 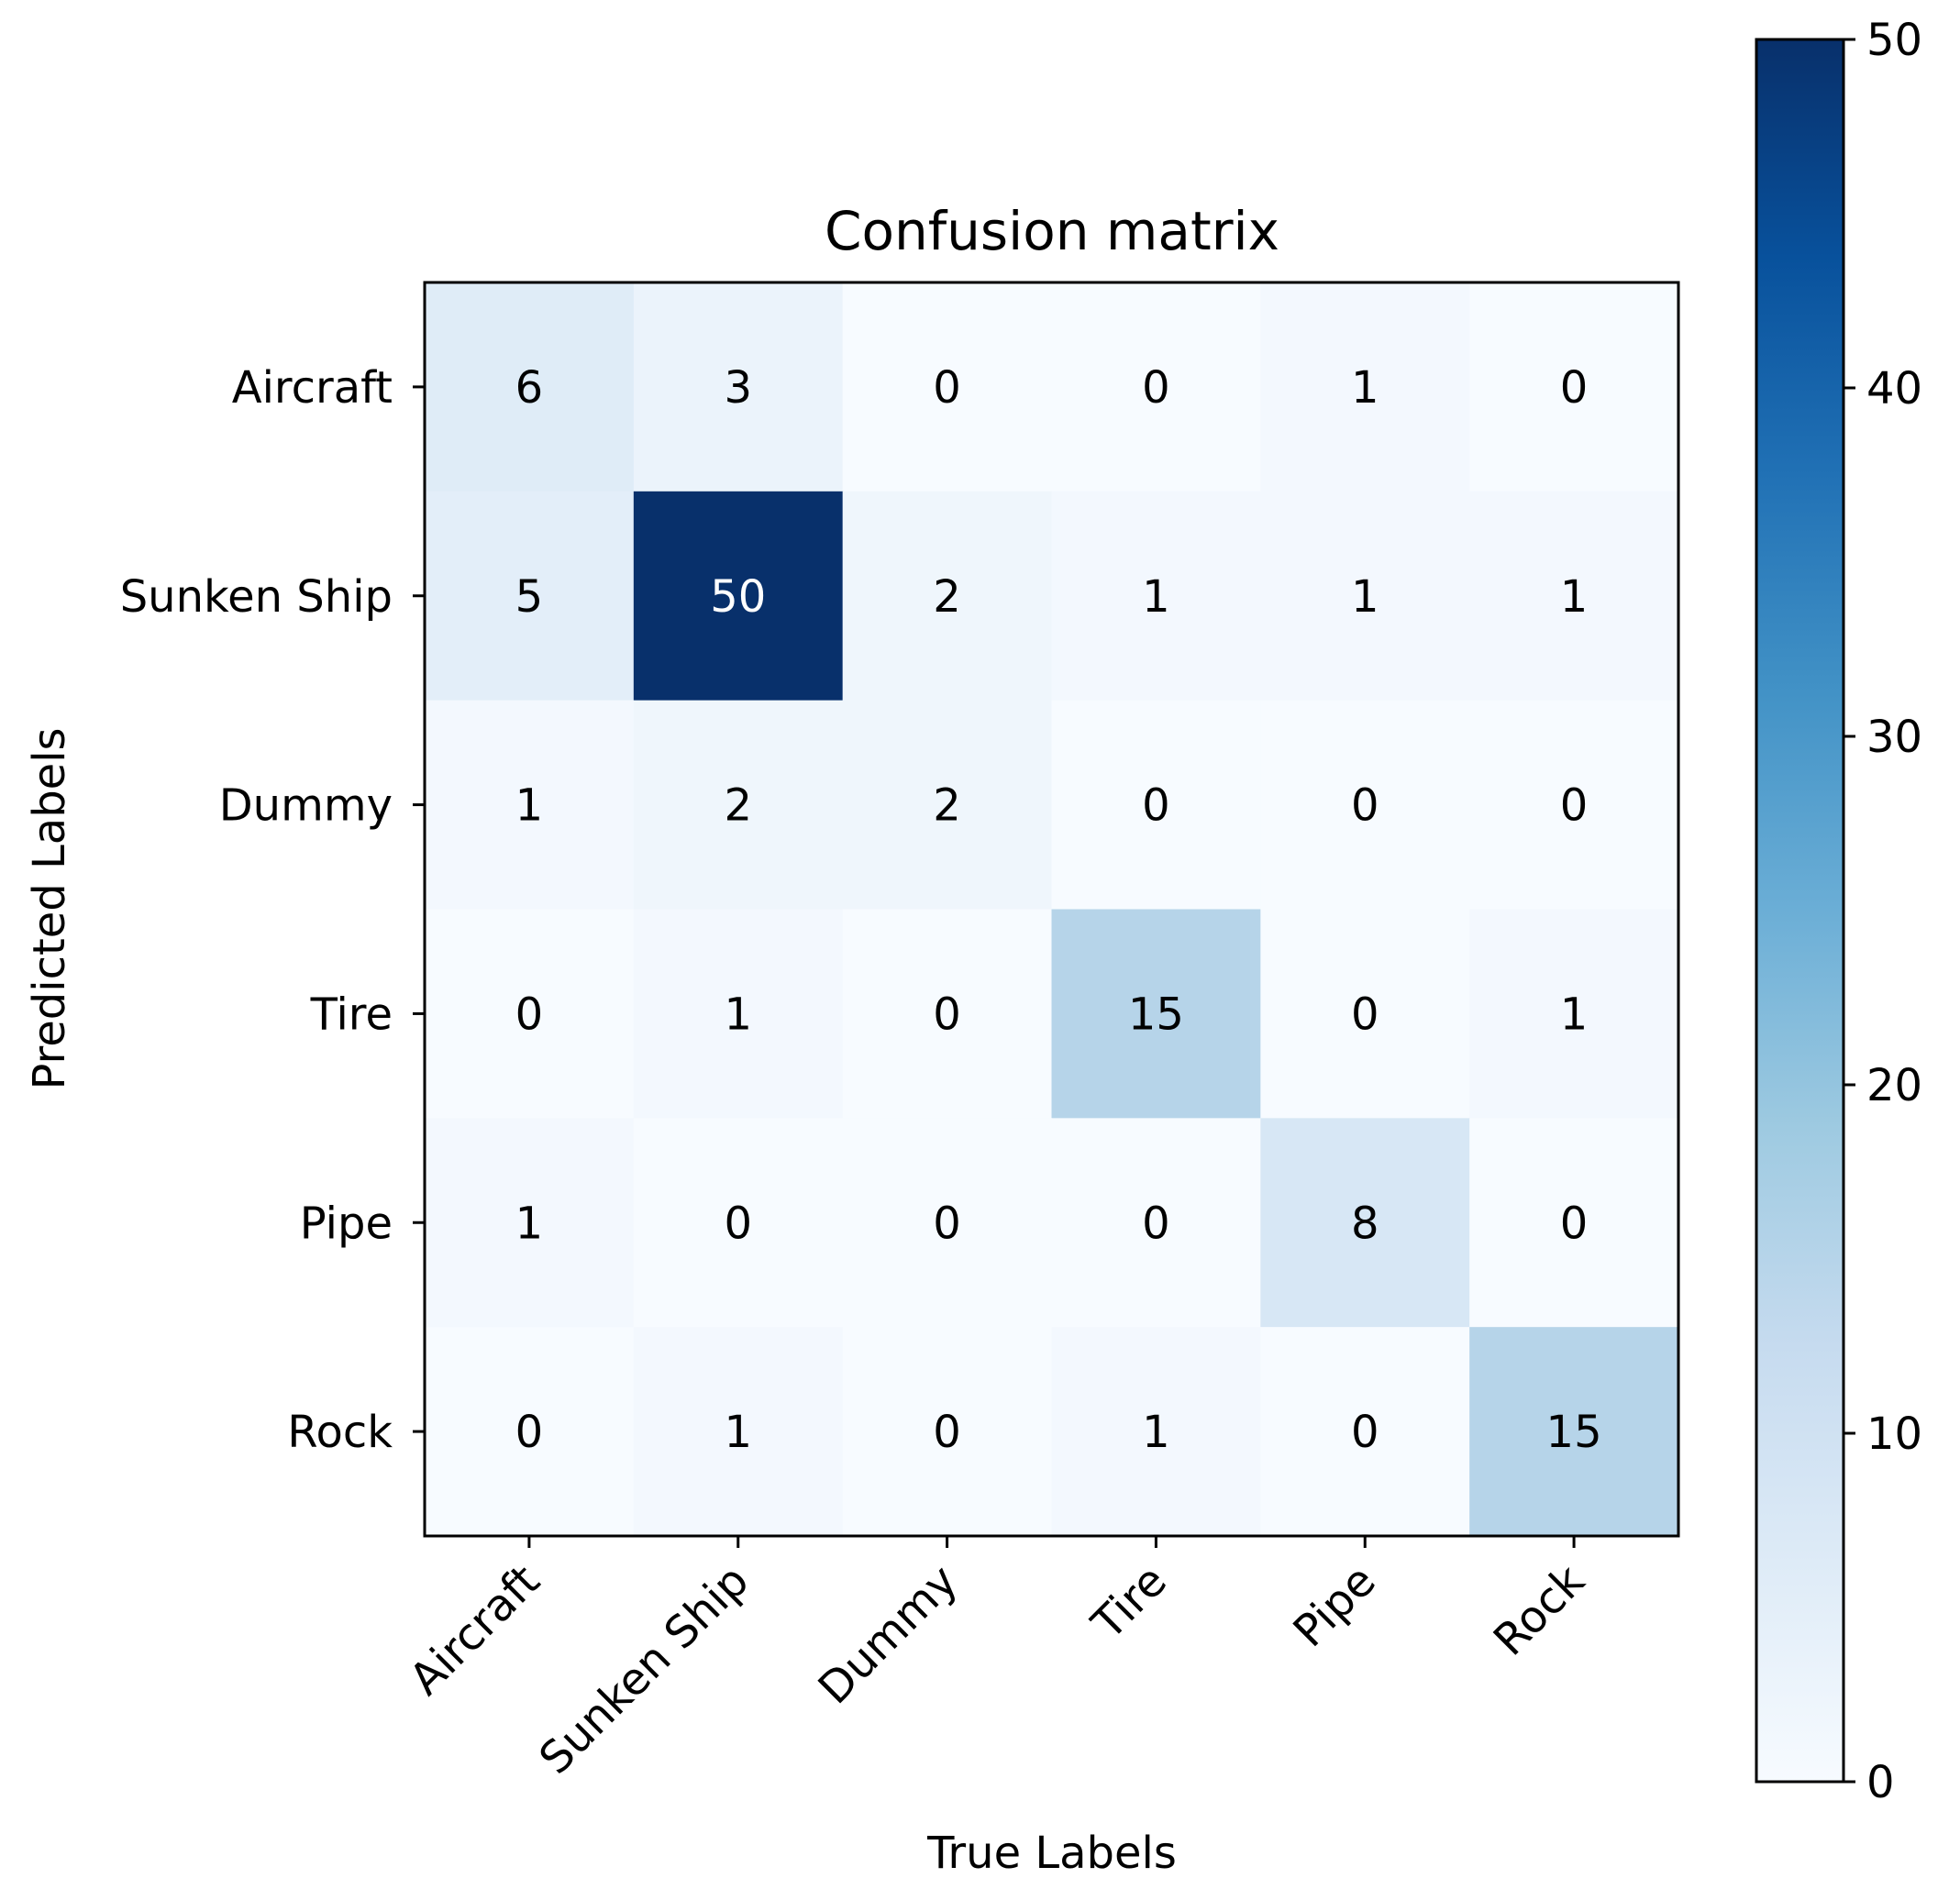 I want to click on cell-value-label: 50, so click(x=738, y=597).